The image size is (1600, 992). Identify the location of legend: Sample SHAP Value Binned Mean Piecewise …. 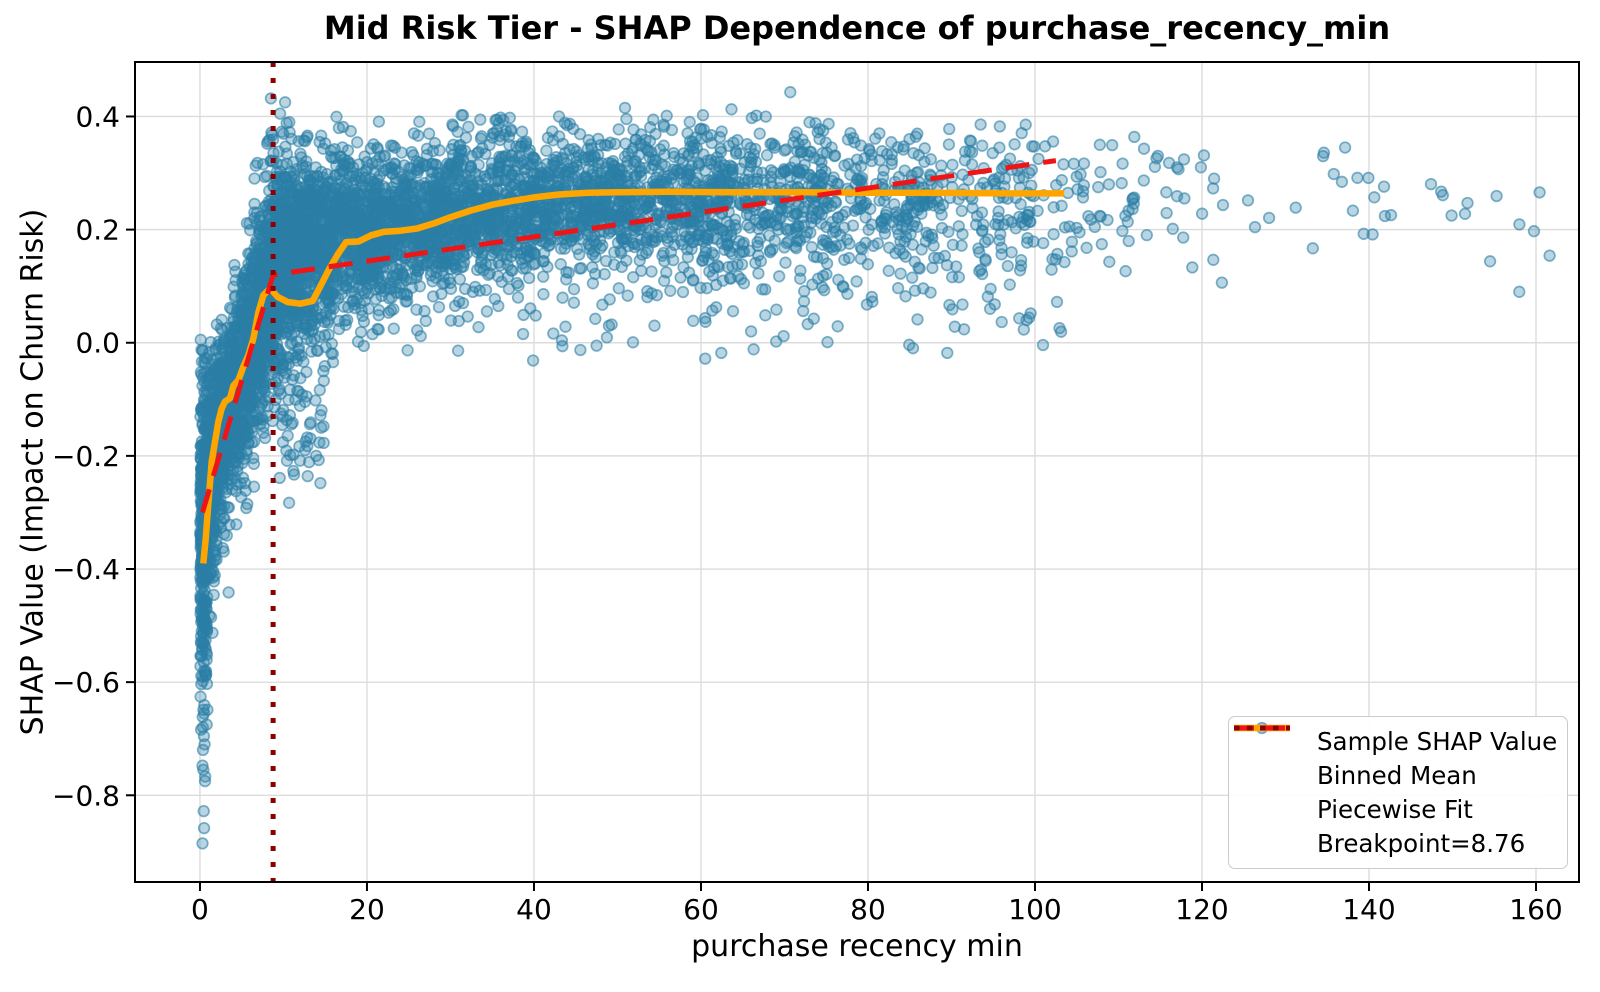
(1398, 792).